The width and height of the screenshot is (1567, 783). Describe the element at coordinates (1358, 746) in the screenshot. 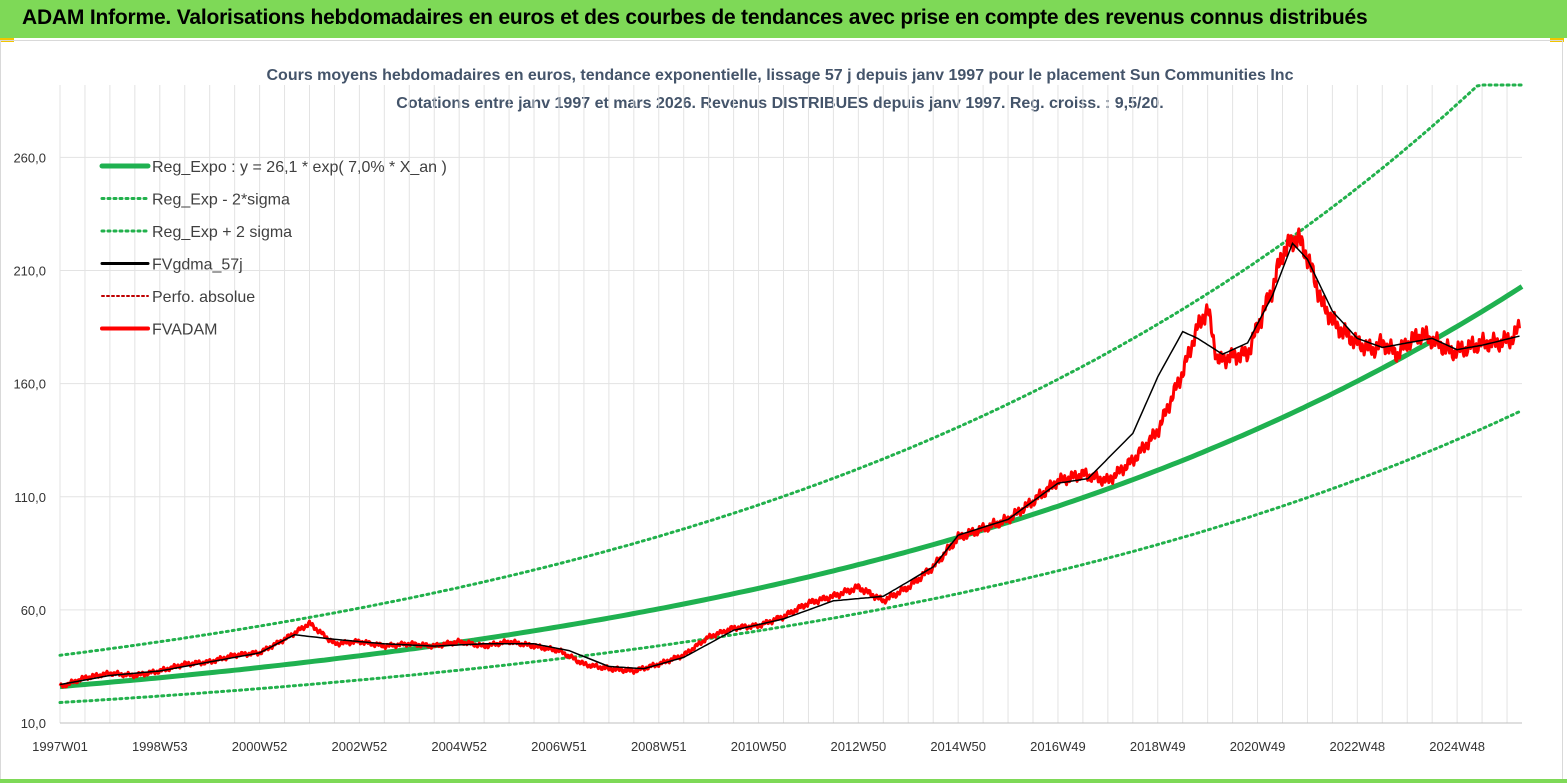

I see `x-tick-label: 2022W48` at that location.